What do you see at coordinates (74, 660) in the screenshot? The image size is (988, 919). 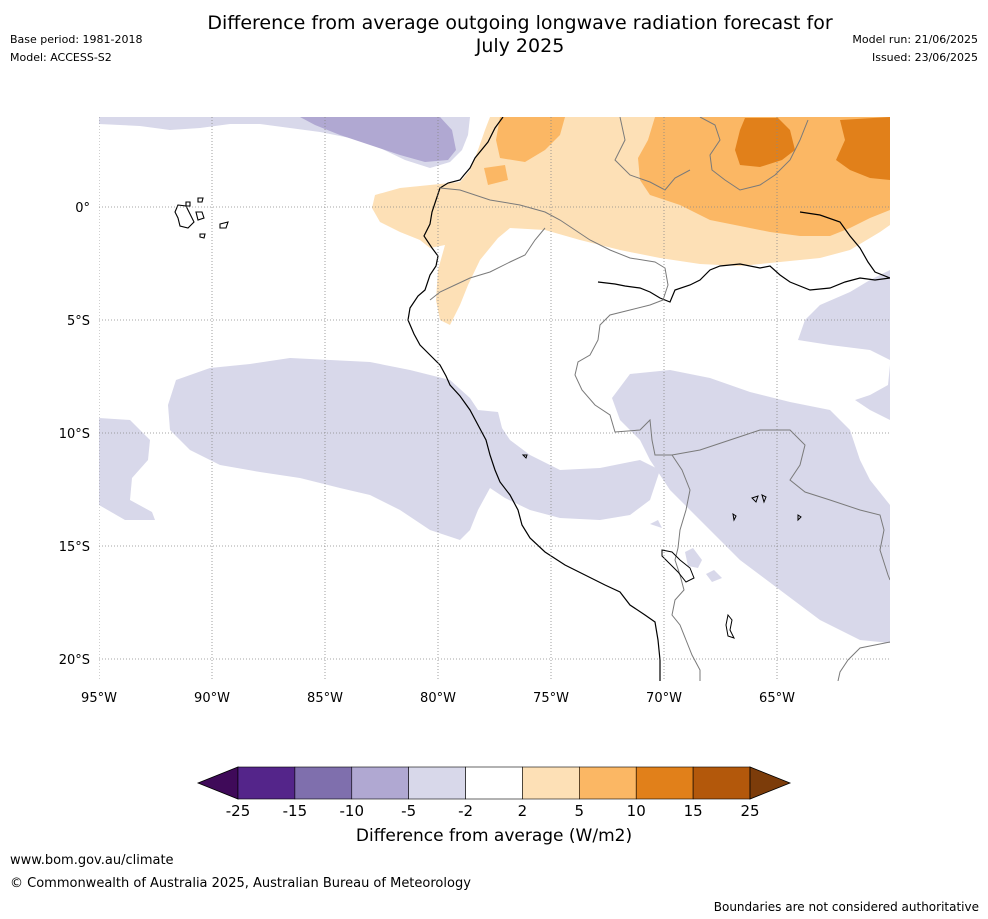 I see `latitude-label: 20°S` at bounding box center [74, 660].